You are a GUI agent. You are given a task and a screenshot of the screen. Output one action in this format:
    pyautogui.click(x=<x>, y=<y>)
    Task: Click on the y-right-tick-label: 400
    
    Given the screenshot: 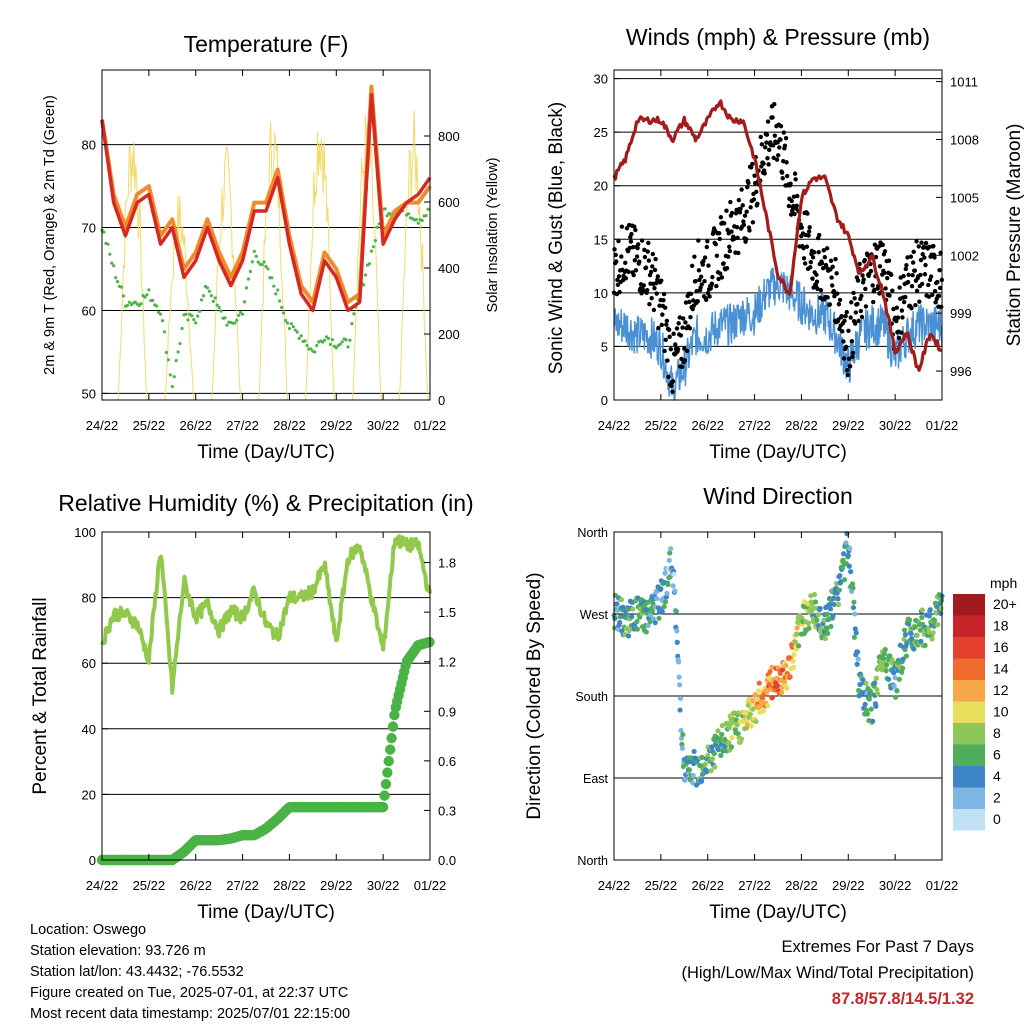 What is the action you would take?
    pyautogui.click(x=449, y=268)
    